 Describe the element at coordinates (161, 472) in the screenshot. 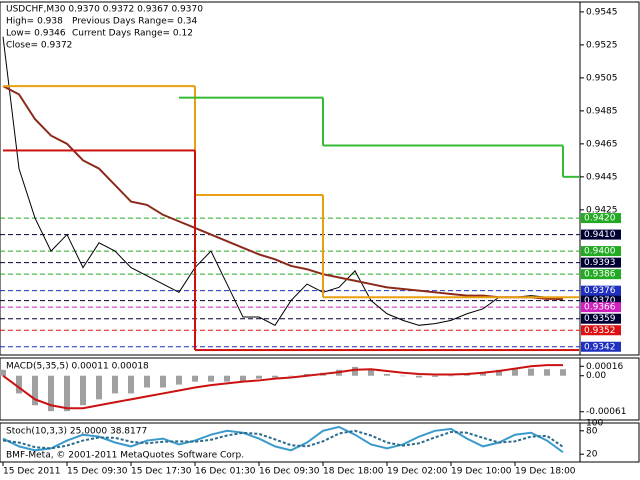

I see `x-tick-label: 15 Dec 17:30` at that location.